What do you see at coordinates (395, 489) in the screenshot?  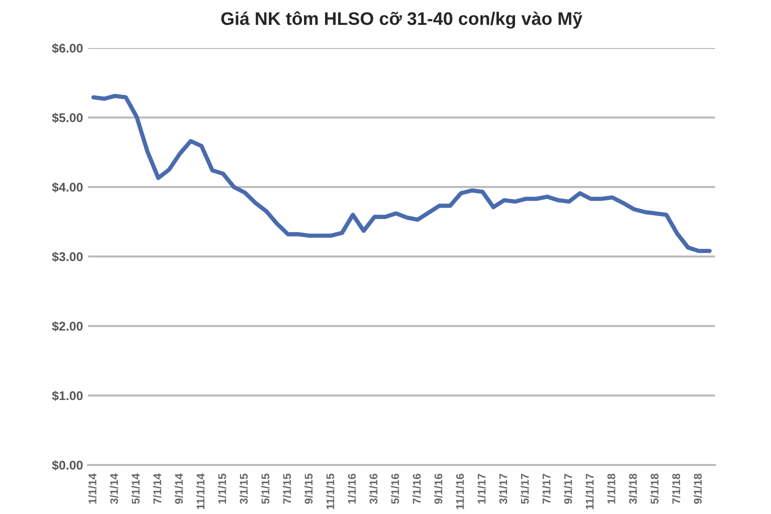 I see `x-tick-label: 5/1/16` at bounding box center [395, 489].